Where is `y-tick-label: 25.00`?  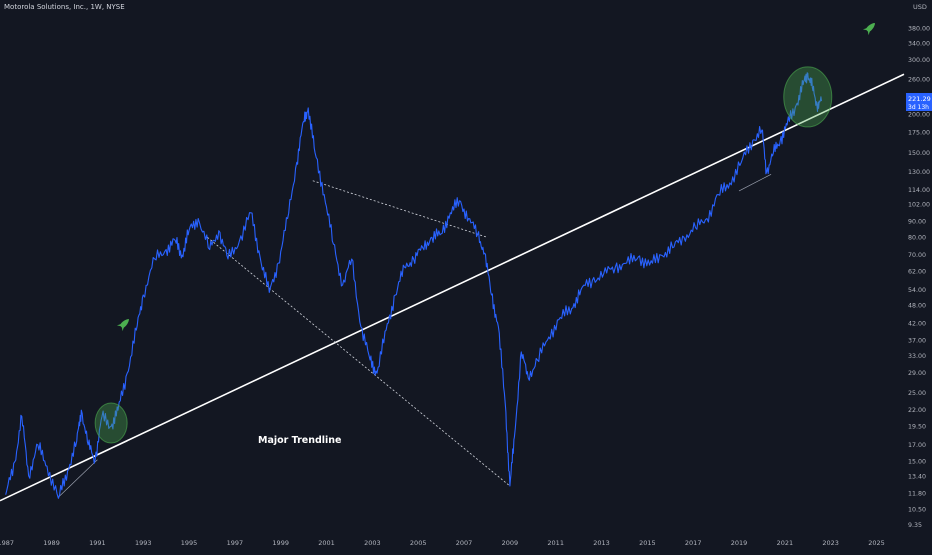
y-tick-label: 25.00 is located at coordinates (917, 393).